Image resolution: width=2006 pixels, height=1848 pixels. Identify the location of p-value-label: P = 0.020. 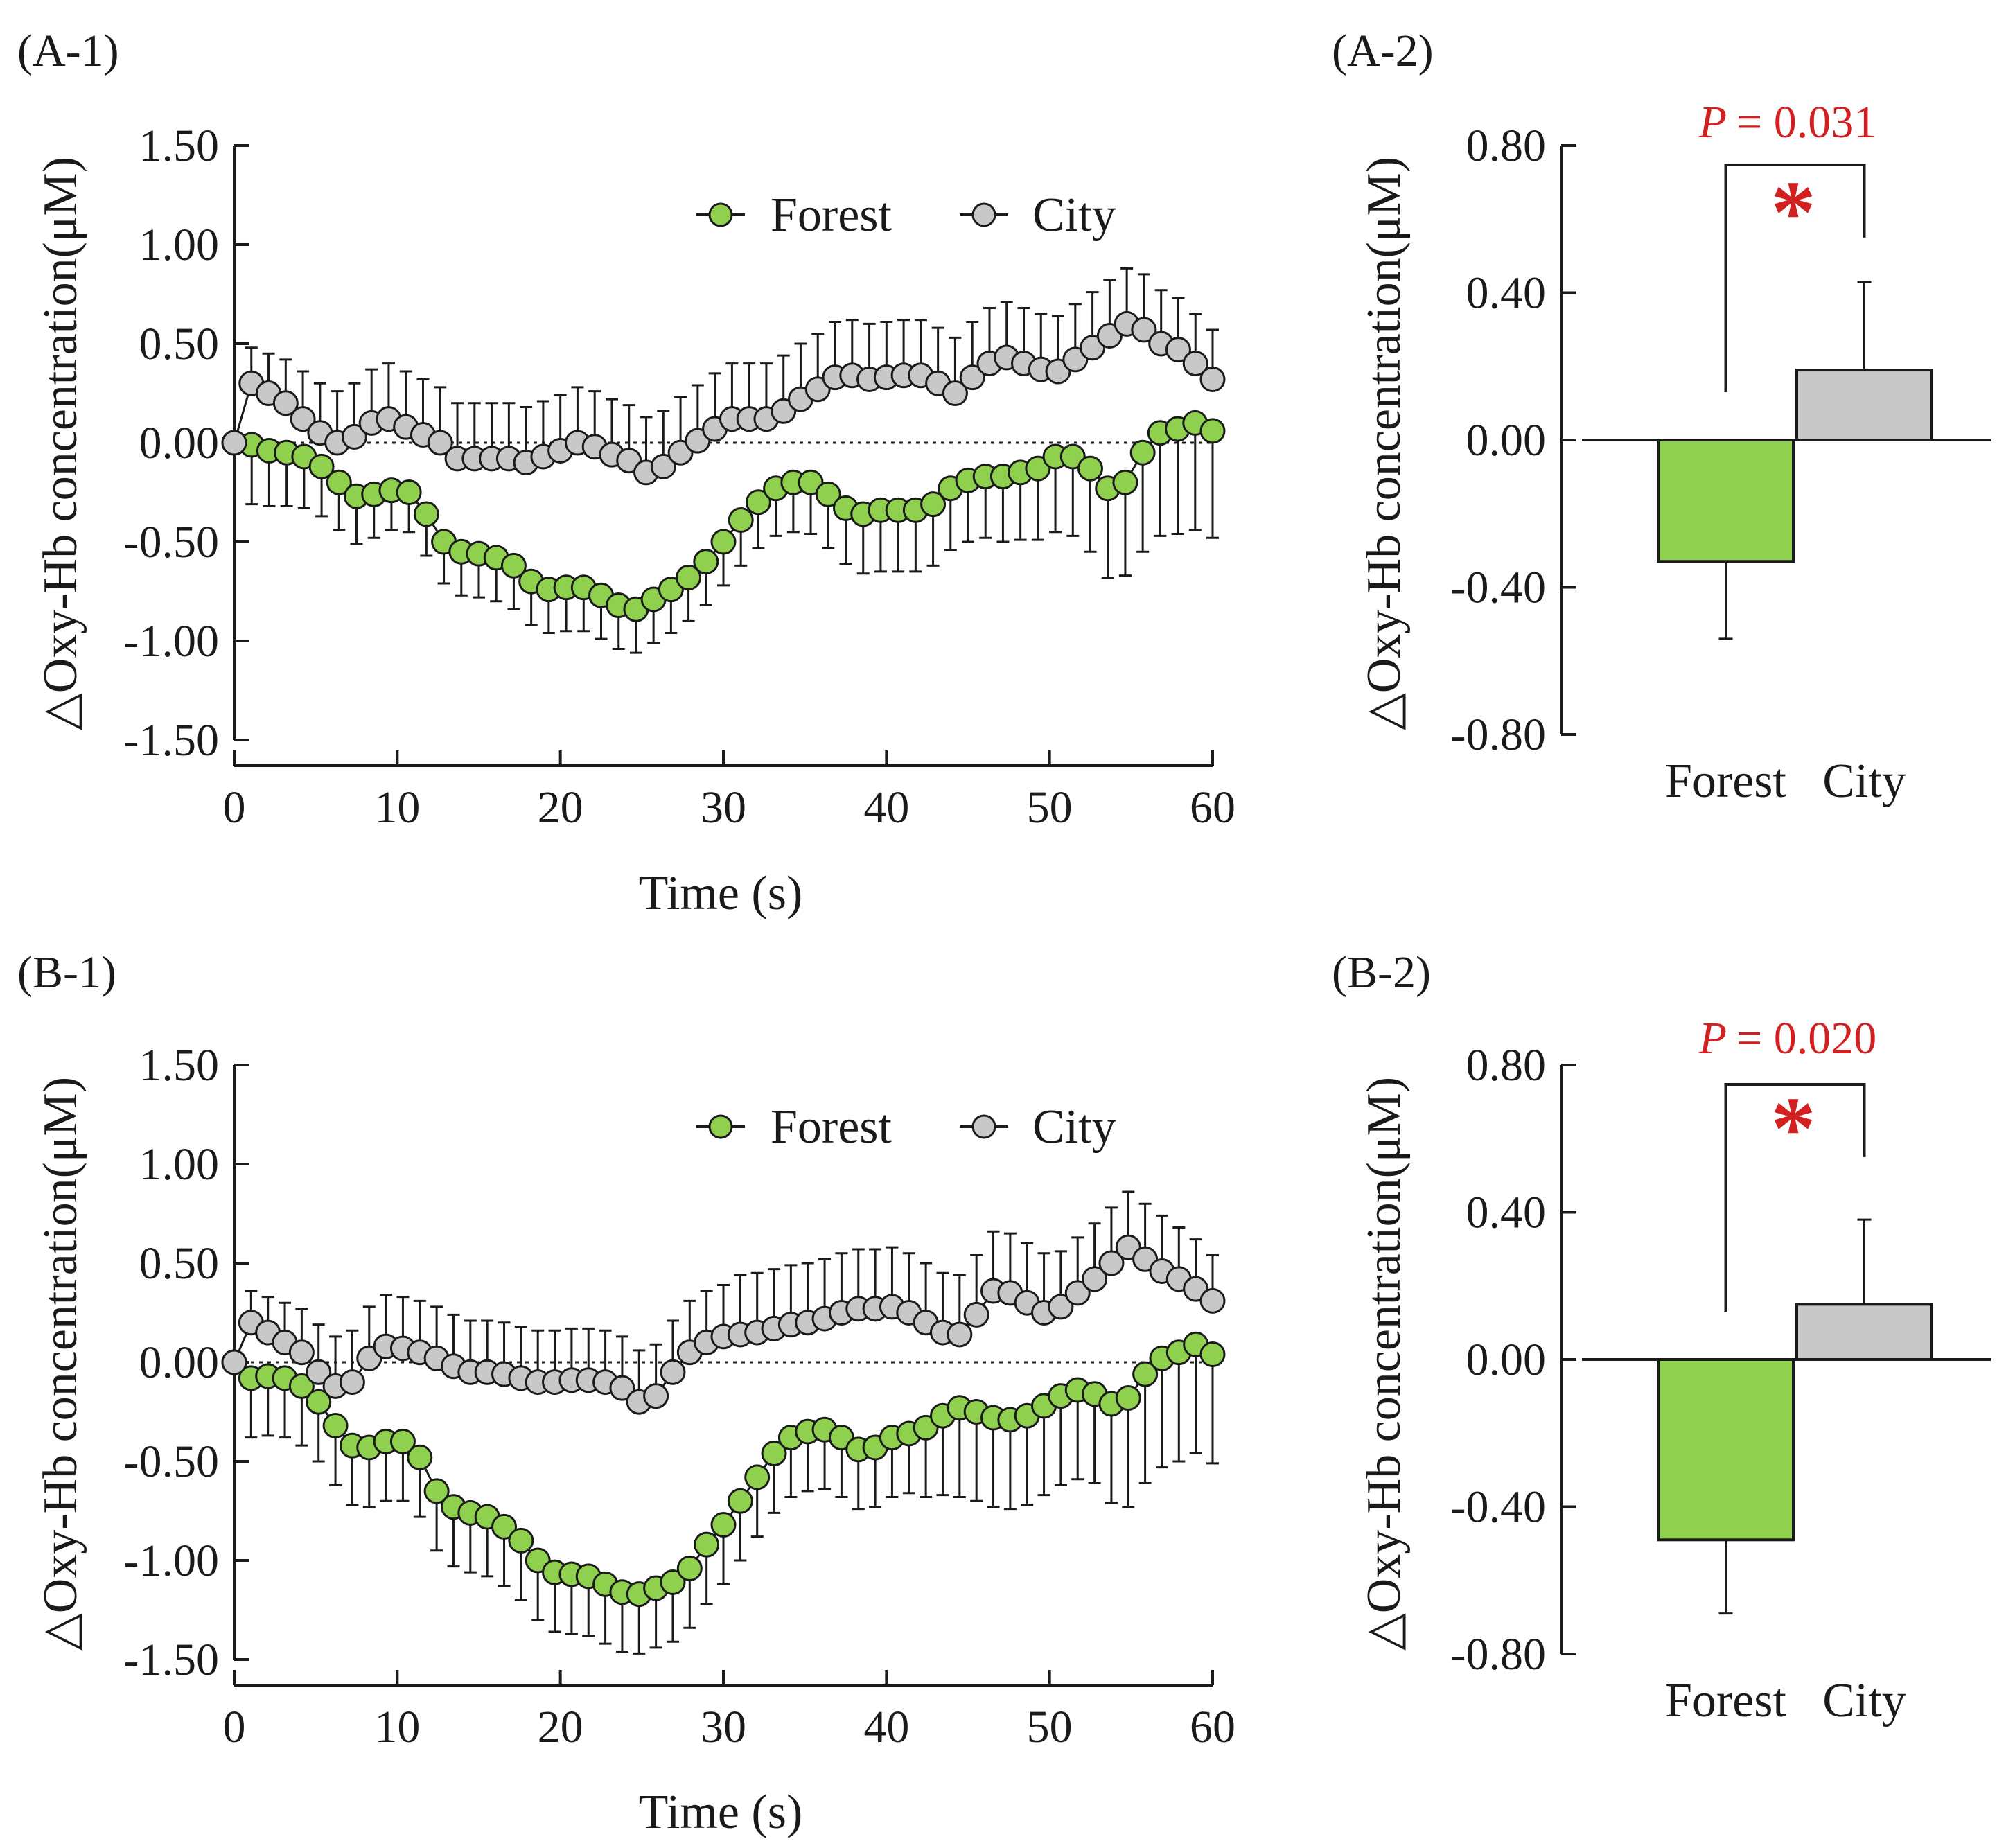
(1787, 1038).